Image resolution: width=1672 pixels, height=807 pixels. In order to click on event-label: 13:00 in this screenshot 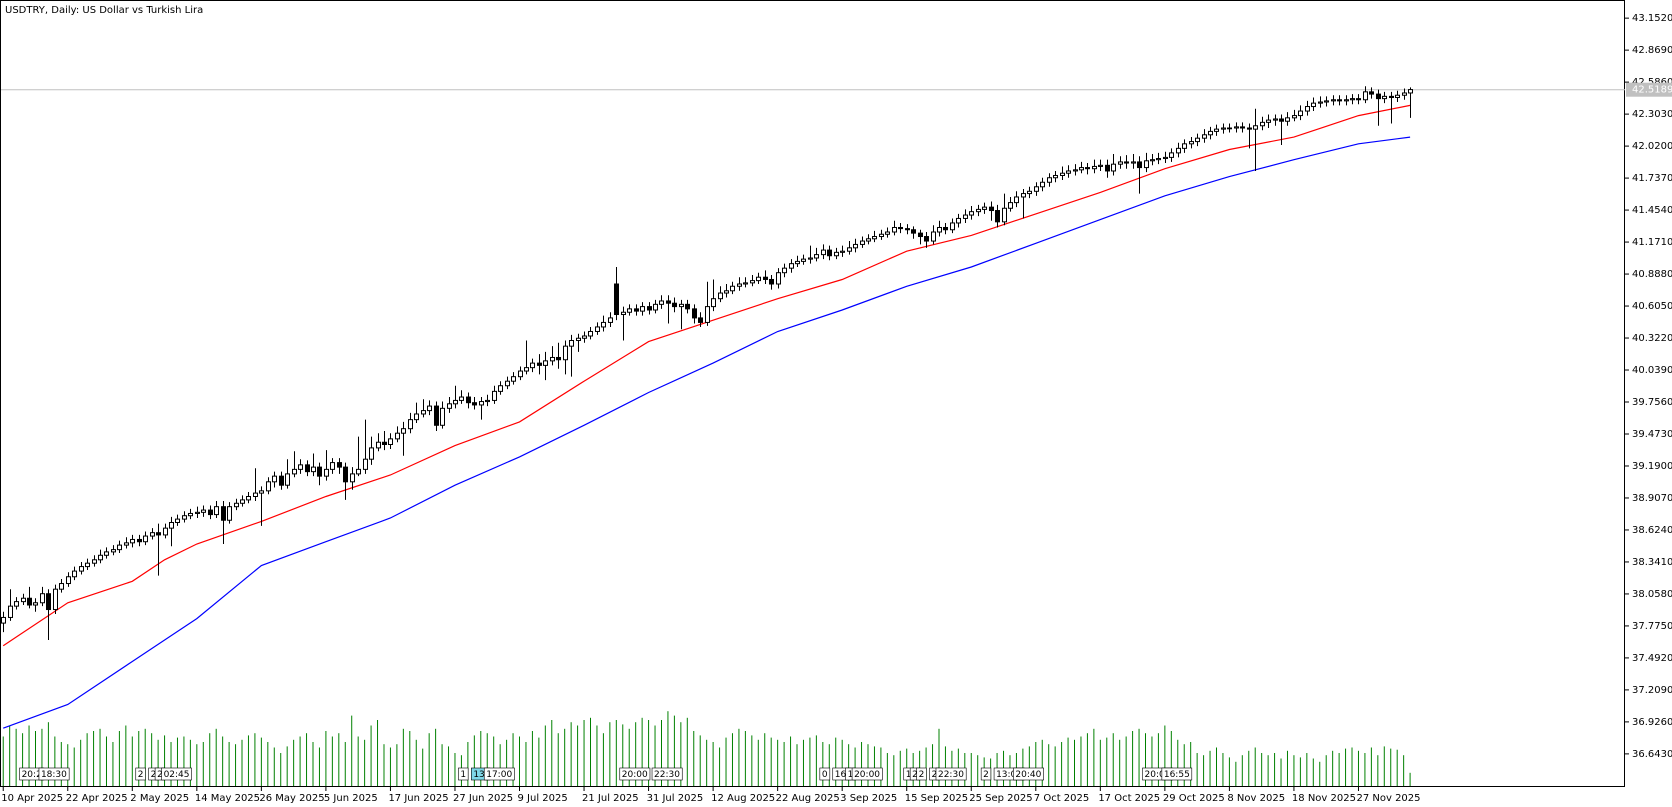, I will do `click(1009, 775)`.